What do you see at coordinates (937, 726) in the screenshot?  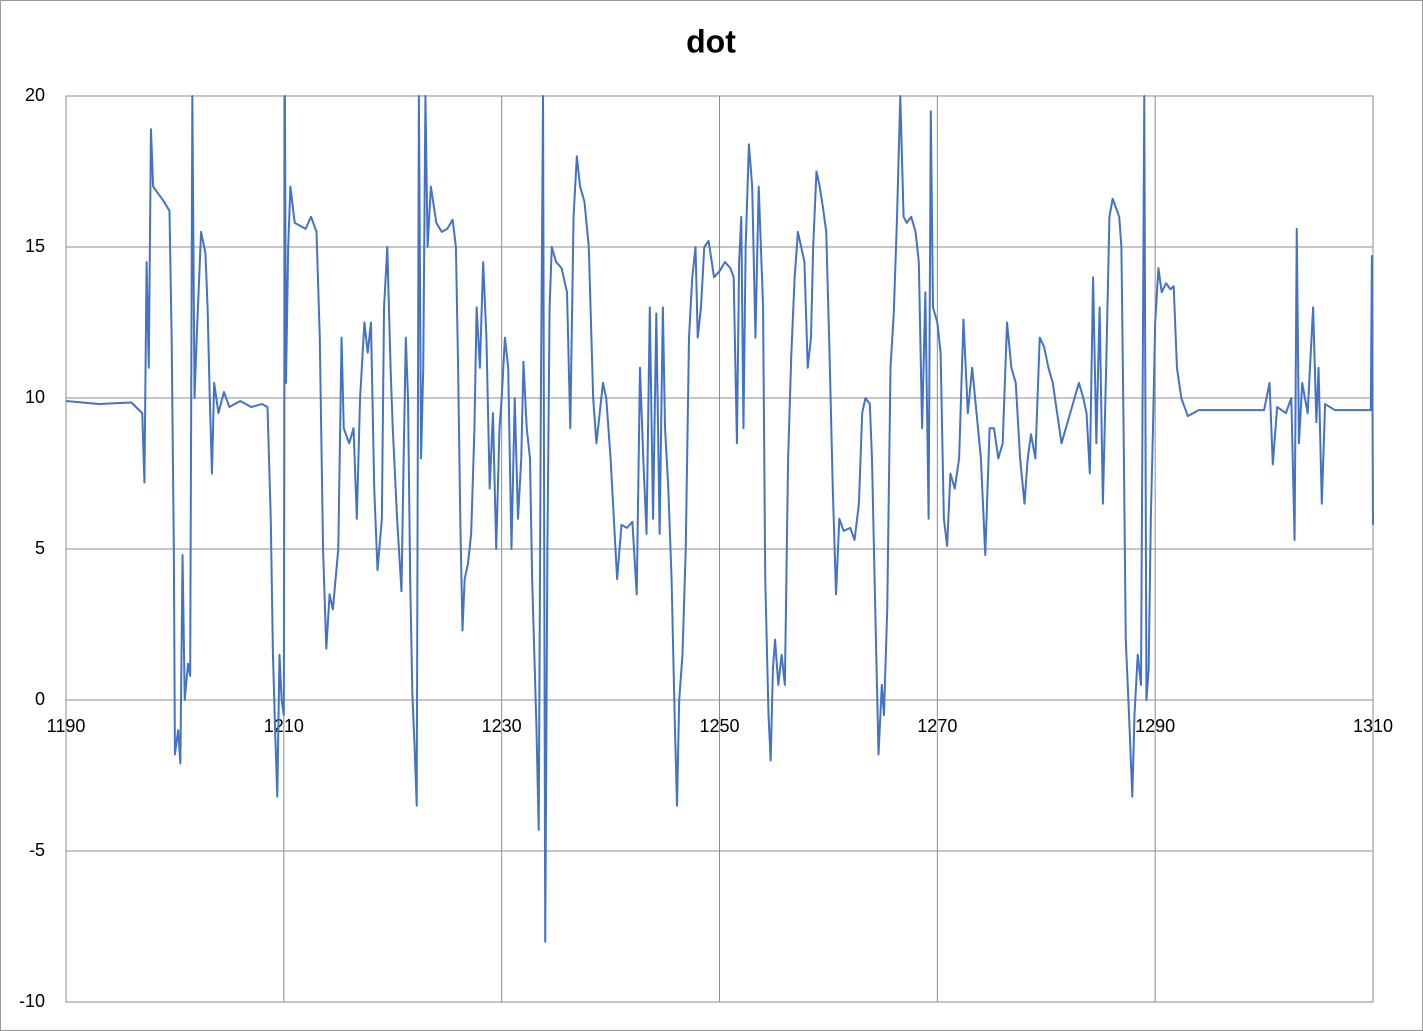 I see `x-tick-label: 1270` at bounding box center [937, 726].